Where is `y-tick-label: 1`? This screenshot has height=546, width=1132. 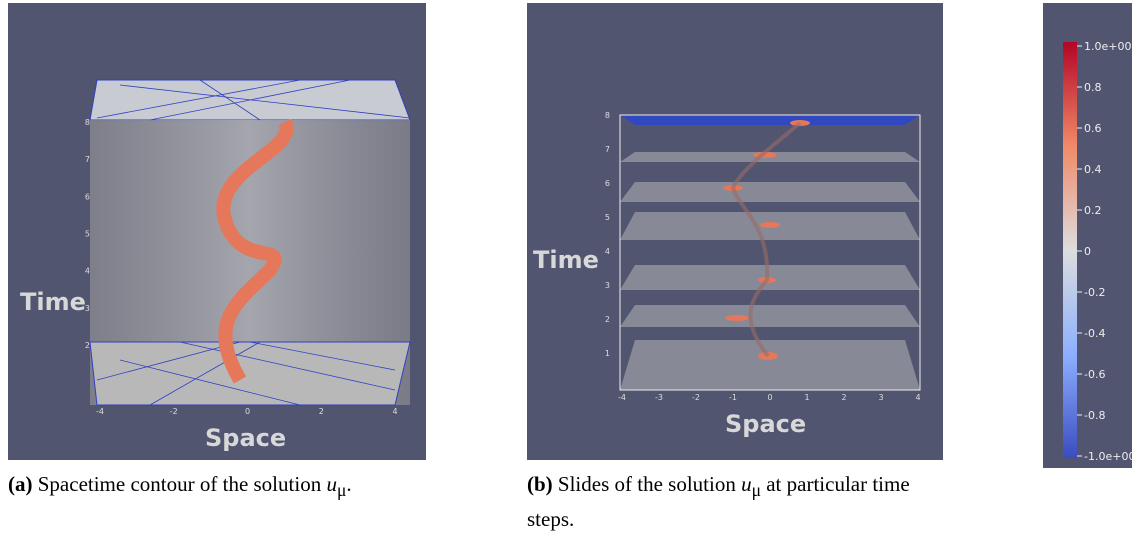 y-tick-label: 1 is located at coordinates (607, 353).